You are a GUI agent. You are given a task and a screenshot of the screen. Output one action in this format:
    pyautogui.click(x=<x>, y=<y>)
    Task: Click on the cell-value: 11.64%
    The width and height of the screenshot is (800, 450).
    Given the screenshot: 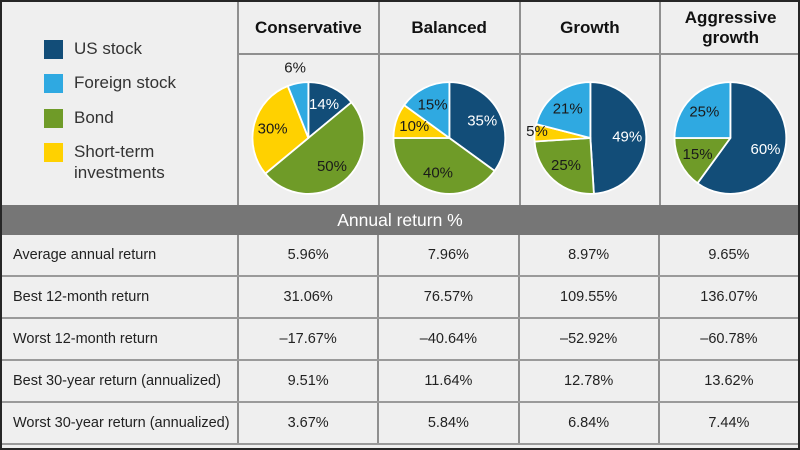 What is the action you would take?
    pyautogui.click(x=447, y=381)
    